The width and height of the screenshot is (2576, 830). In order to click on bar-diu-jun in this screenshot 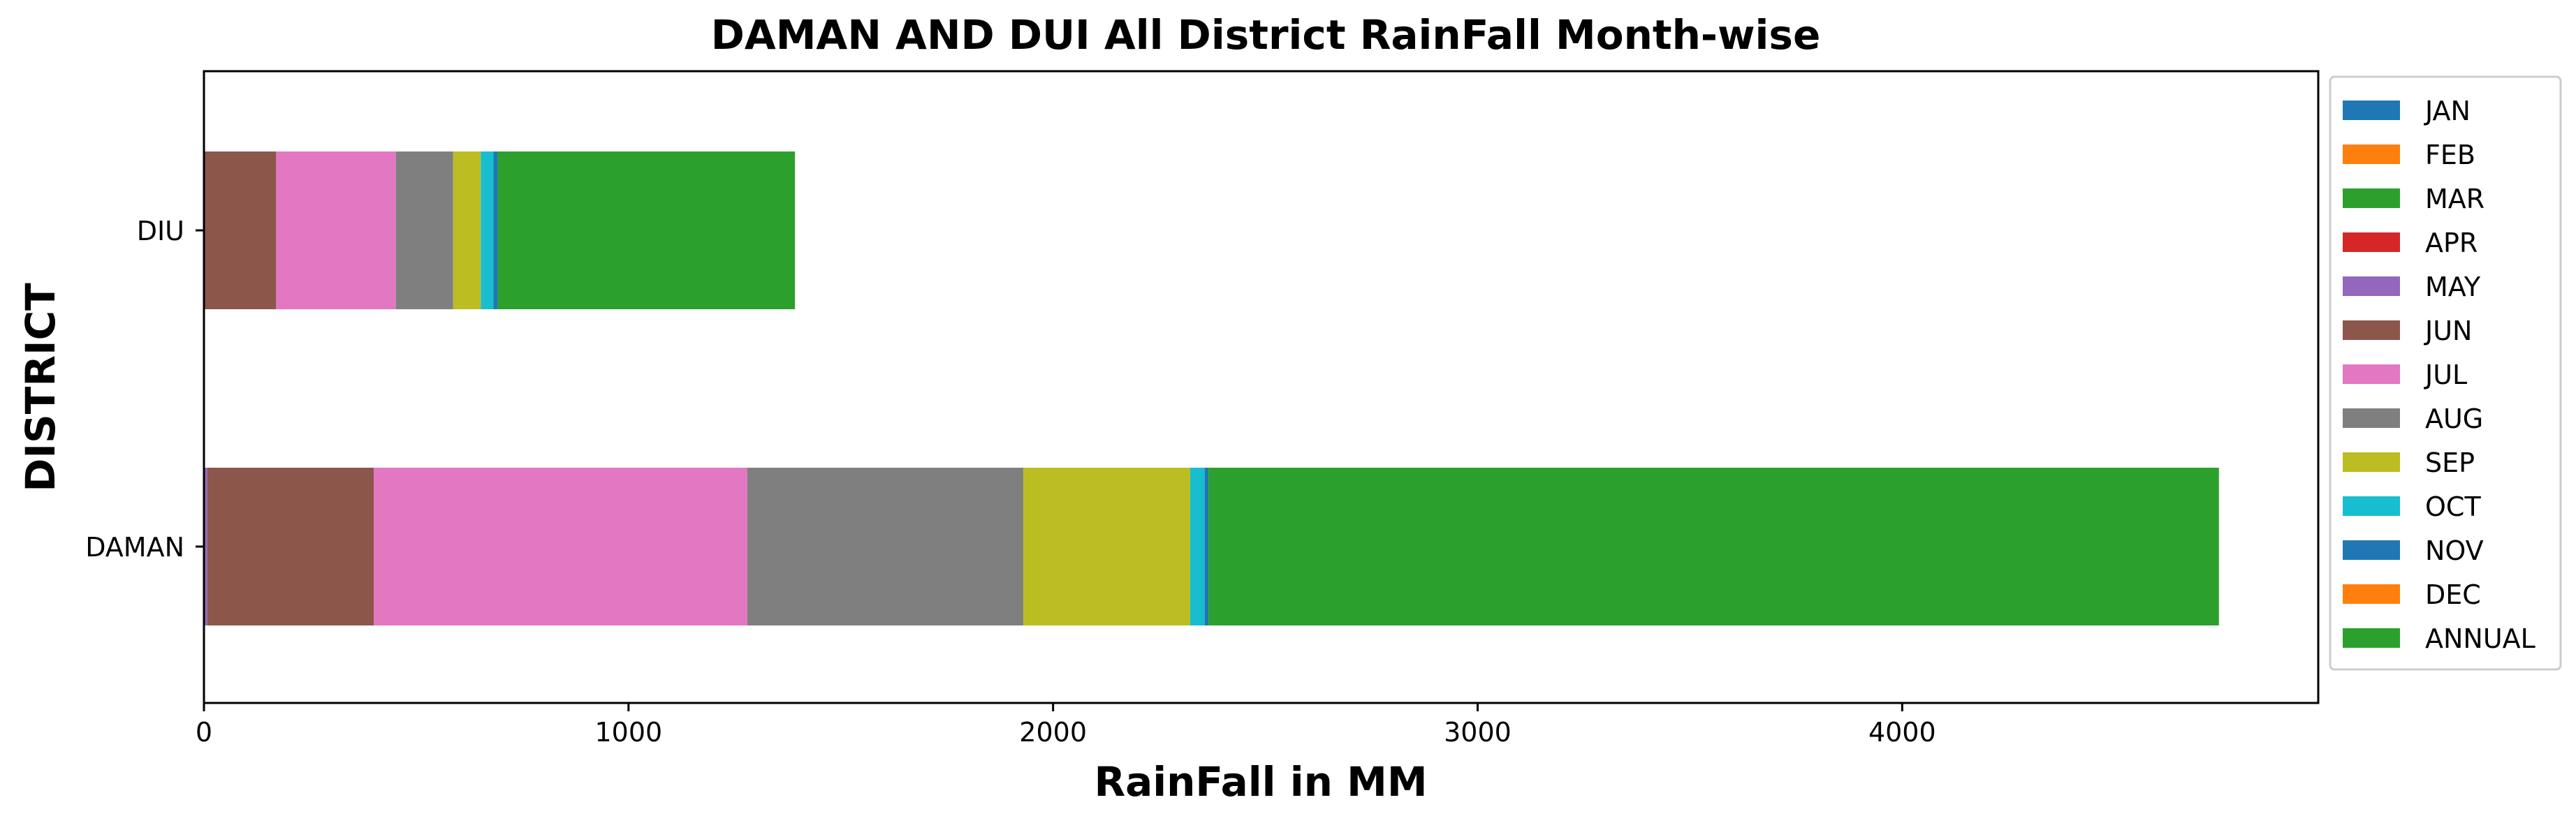, I will do `click(240, 230)`.